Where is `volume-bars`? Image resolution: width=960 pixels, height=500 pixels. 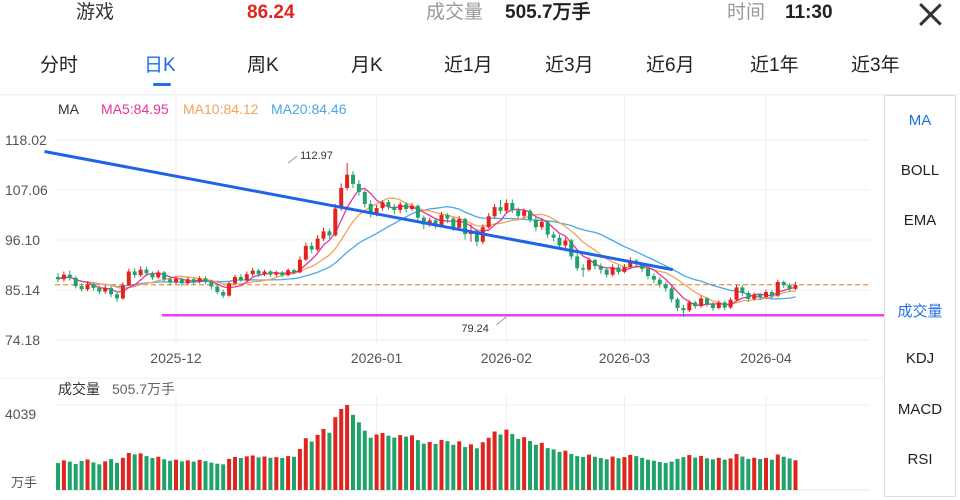
volume-bars is located at coordinates (427, 447).